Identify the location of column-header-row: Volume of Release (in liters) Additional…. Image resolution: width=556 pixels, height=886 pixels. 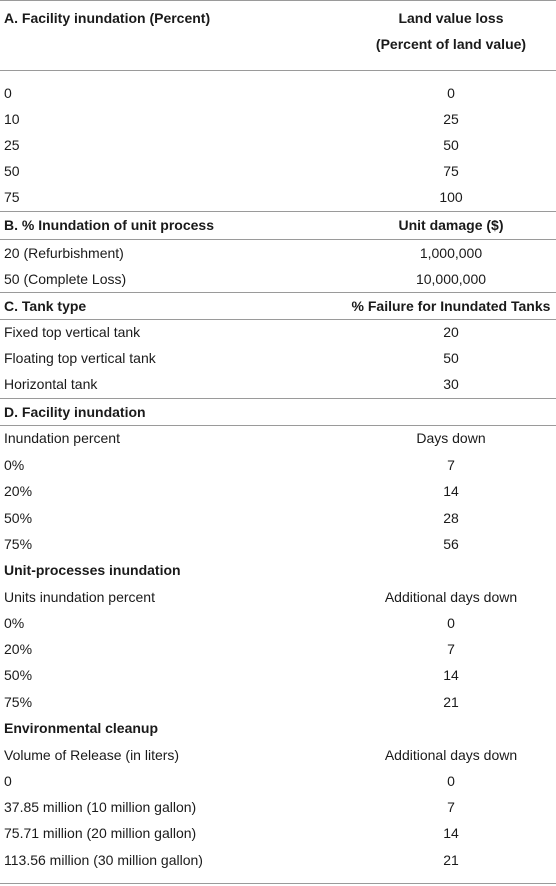
(278, 755).